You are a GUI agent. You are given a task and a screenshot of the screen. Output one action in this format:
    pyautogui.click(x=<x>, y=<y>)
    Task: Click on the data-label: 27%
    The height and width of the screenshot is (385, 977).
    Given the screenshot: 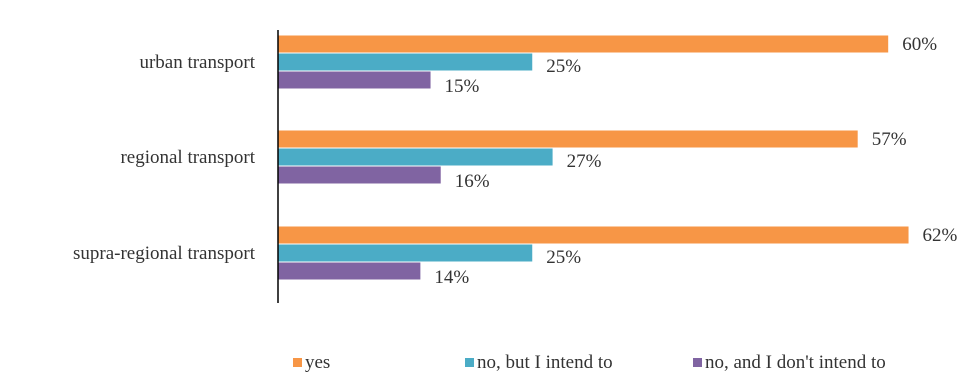 What is the action you would take?
    pyautogui.click(x=584, y=161)
    